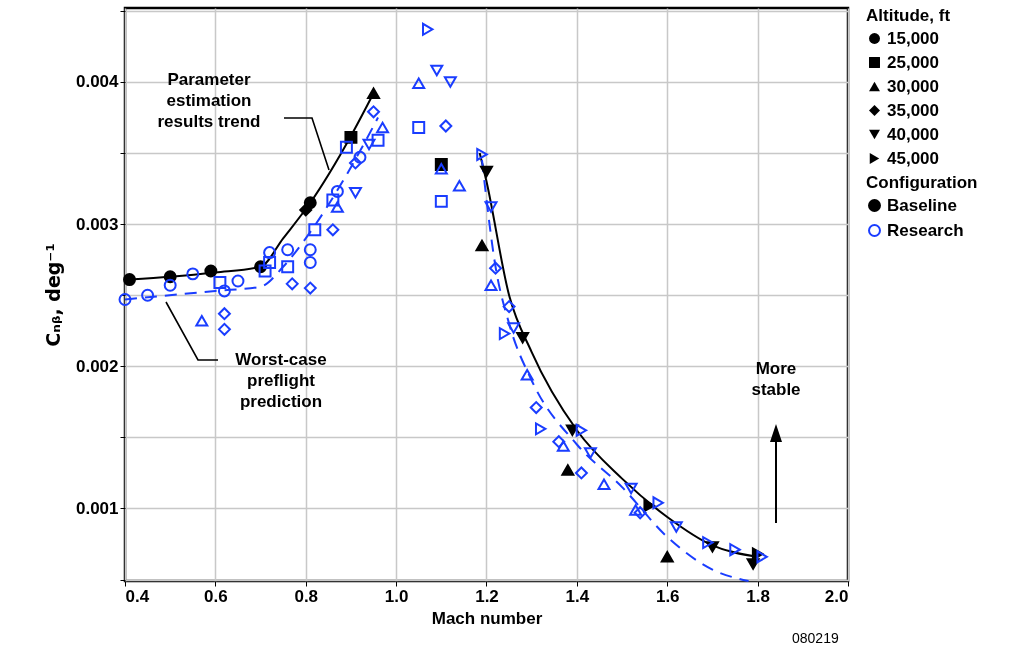 This screenshot has width=1034, height=654. Describe the element at coordinates (216, 596) in the screenshot. I see `x-tick-label: 0.6` at that location.